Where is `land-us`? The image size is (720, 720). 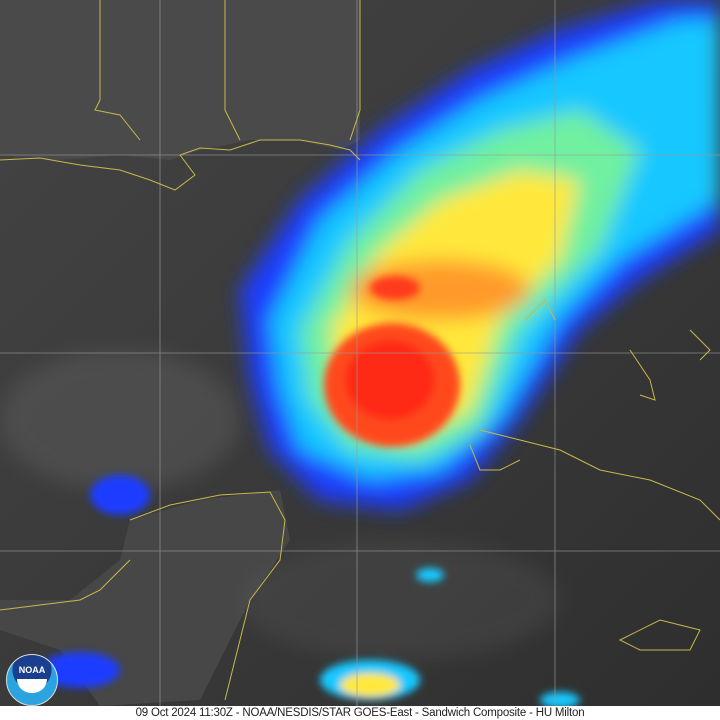
land-us is located at coordinates (180, 80).